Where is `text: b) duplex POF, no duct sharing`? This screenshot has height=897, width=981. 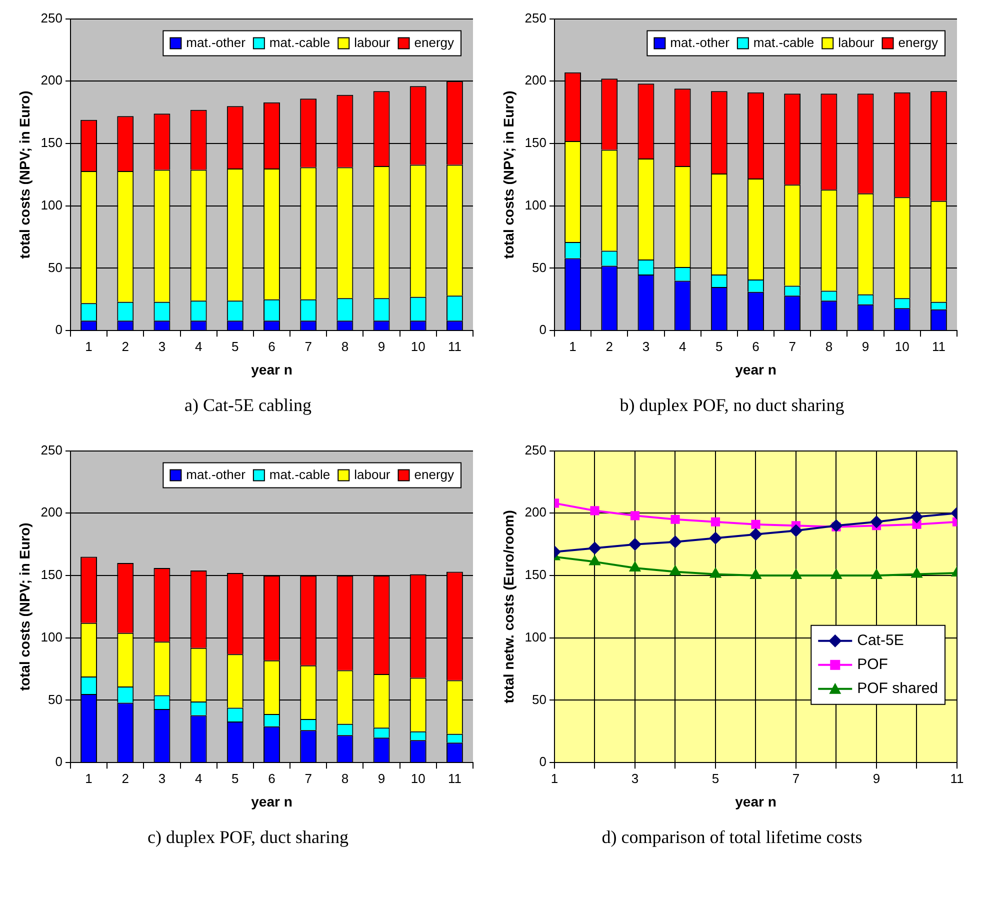 text: b) duplex POF, no duct sharing is located at coordinates (732, 405).